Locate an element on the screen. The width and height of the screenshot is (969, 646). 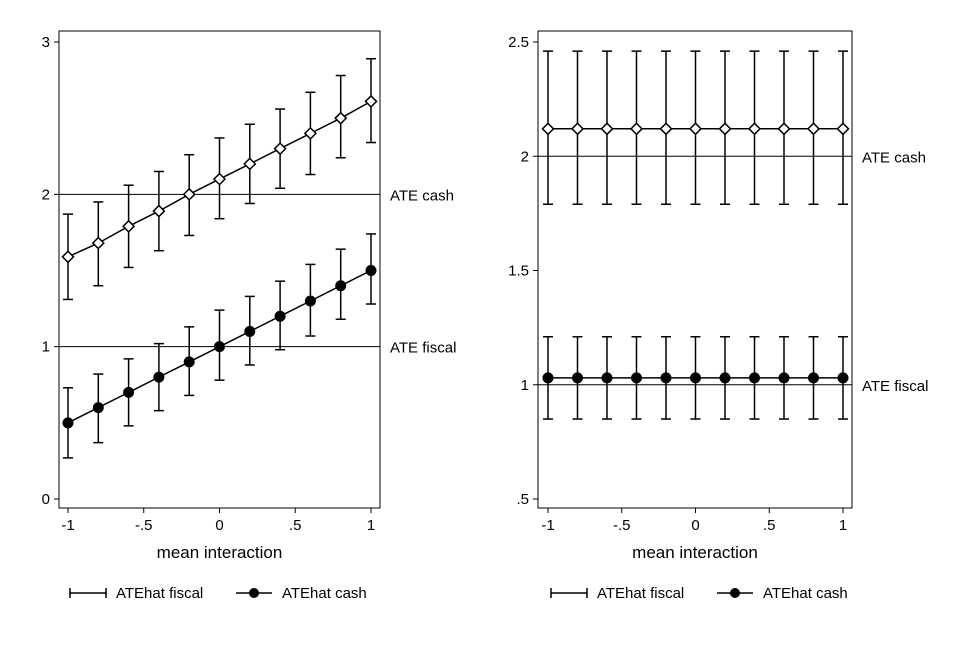
y-tick-label: 3 is located at coordinates (46, 42).